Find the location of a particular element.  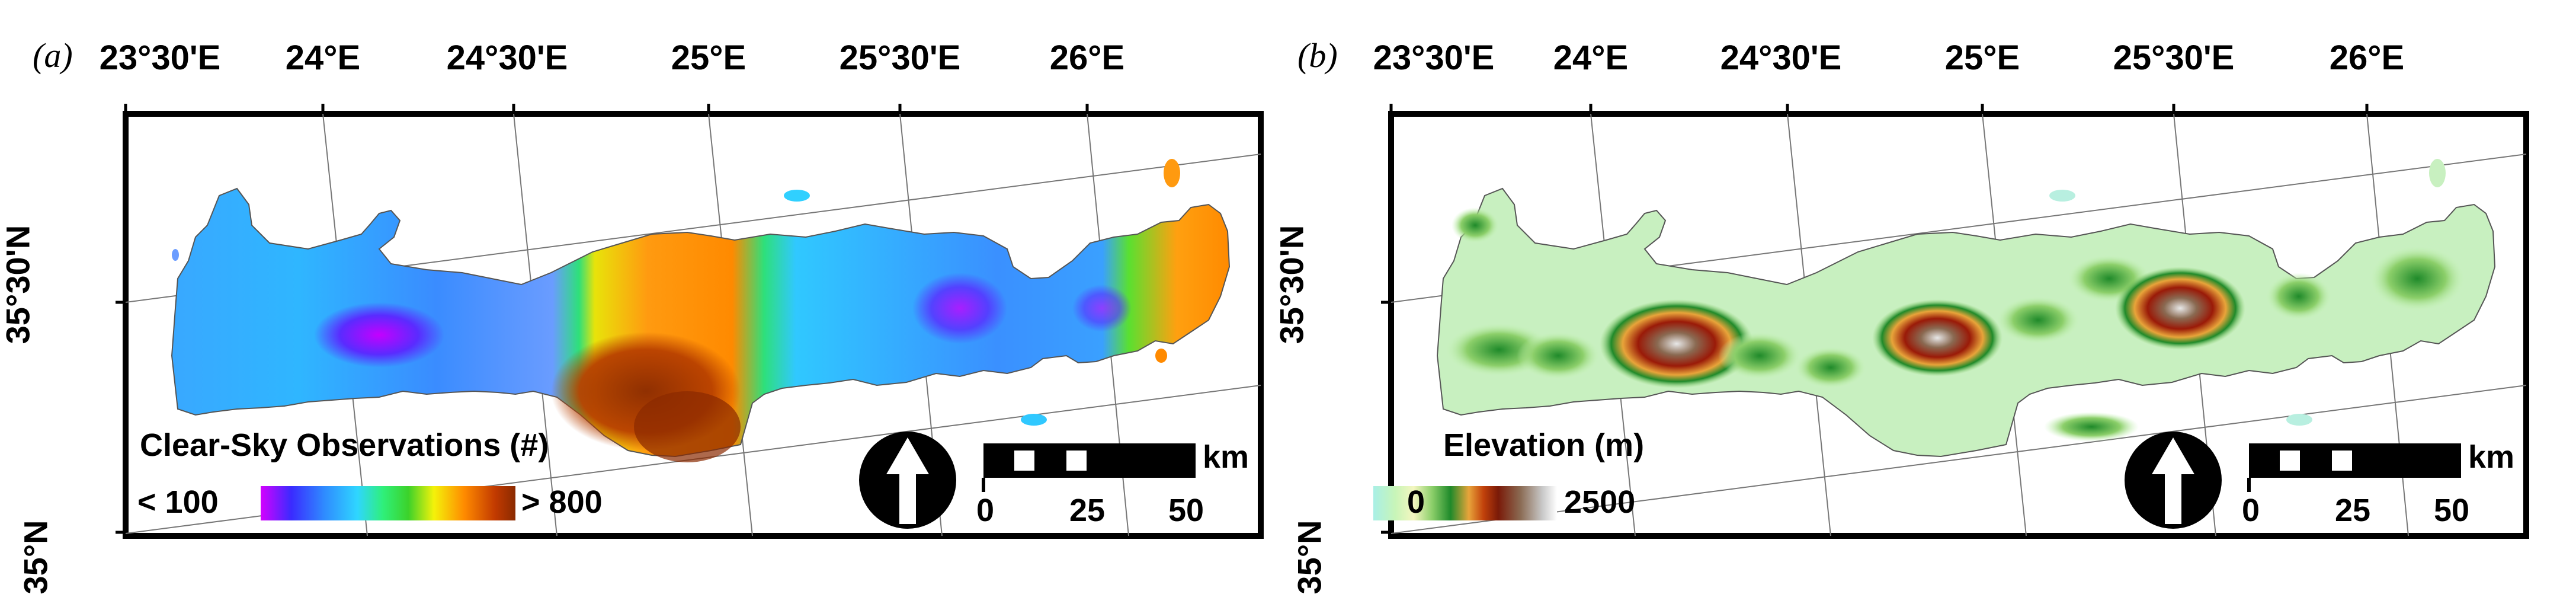

legend-title: Clear-Sky Observations (#) is located at coordinates (344, 445).